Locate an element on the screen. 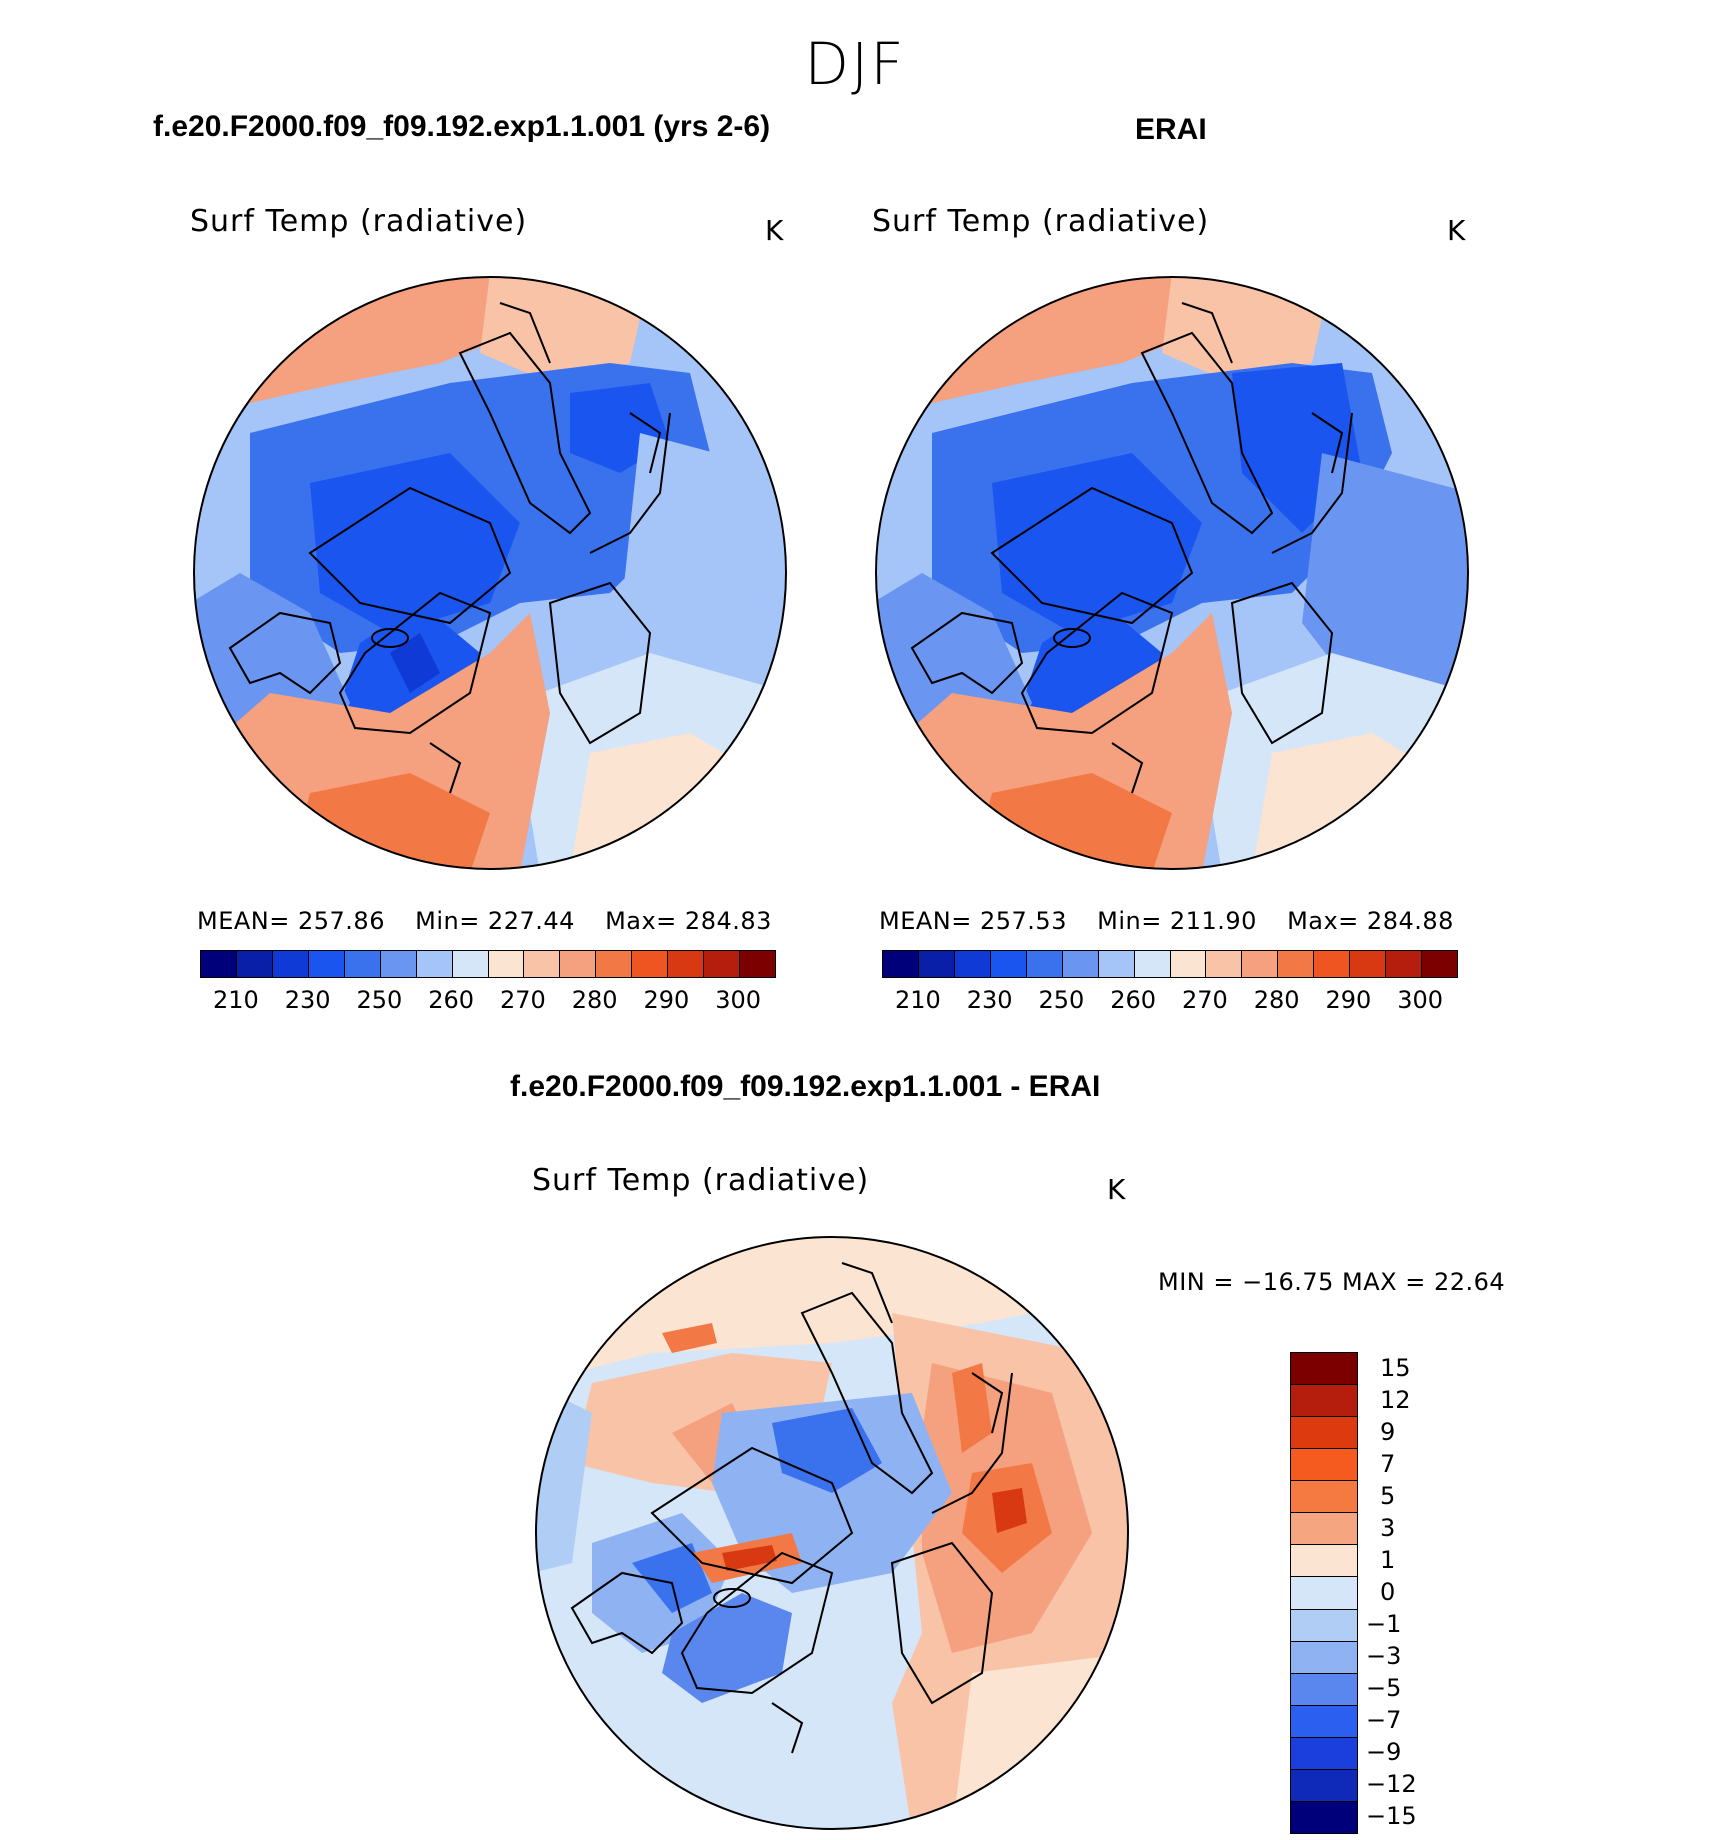 Image resolution: width=1710 pixels, height=1840 pixels. model-unit: K is located at coordinates (774, 230).